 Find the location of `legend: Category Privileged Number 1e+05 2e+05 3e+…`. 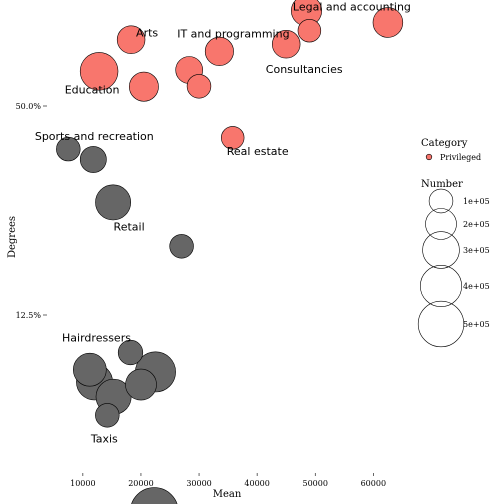

legend: Category Privileged Number 1e+05 2e+05 3e+… is located at coordinates (453, 243).